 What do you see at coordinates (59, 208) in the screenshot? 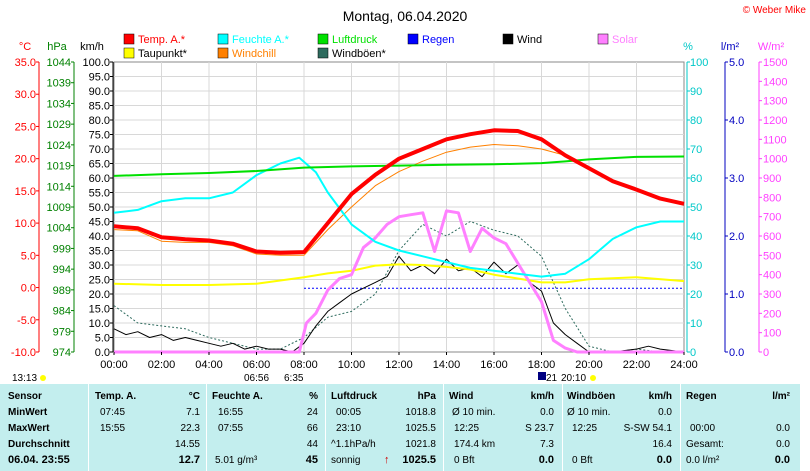
I see `axis-label-pressure: 1009` at bounding box center [59, 208].